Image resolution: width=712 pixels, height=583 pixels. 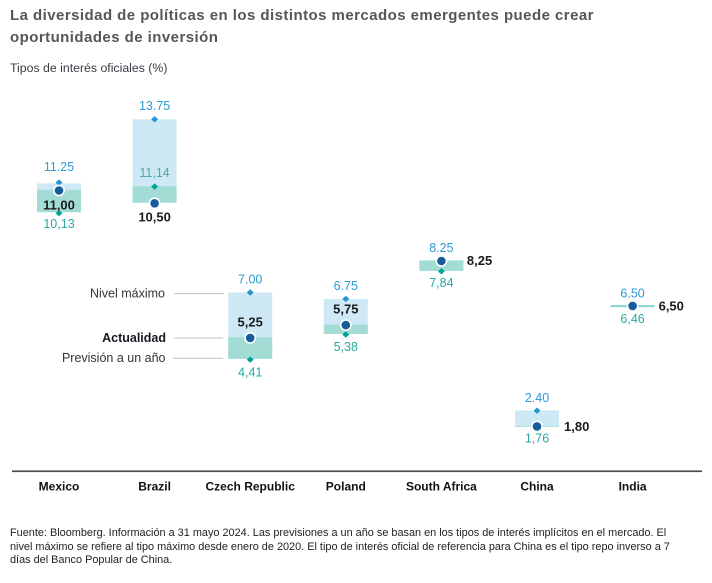 I want to click on svg-text: 6,50, so click(x=671, y=306).